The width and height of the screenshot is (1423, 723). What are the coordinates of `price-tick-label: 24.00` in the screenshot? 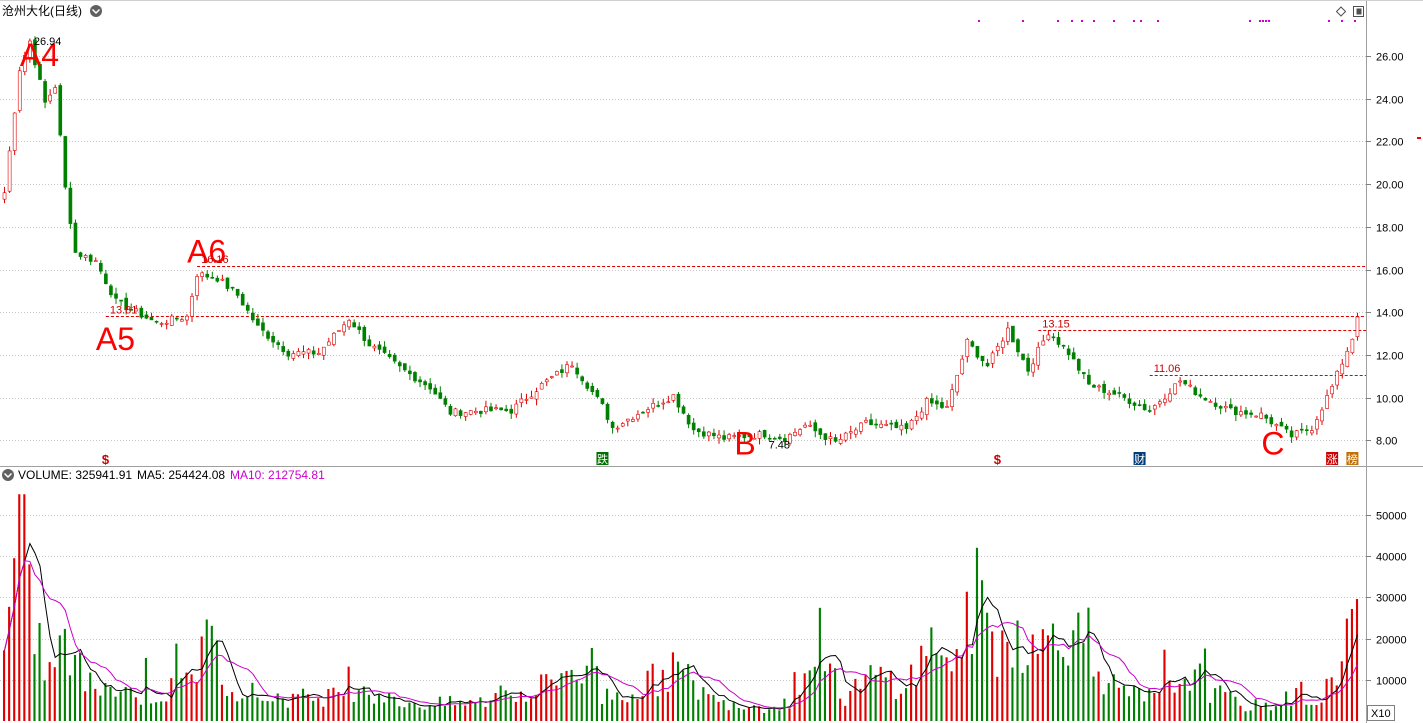 It's located at (1390, 101).